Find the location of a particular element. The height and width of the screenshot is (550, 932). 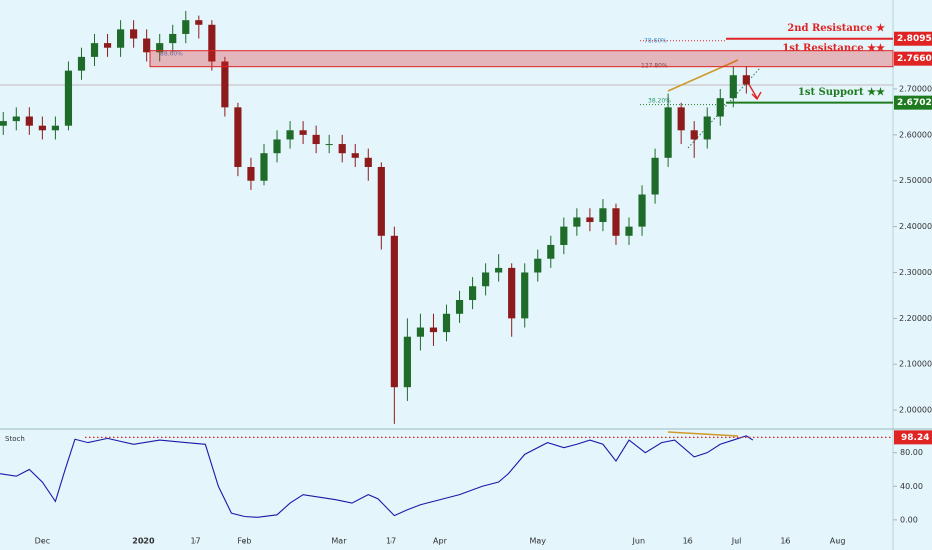

y-tick-label: 2.30000 is located at coordinates (915, 272).